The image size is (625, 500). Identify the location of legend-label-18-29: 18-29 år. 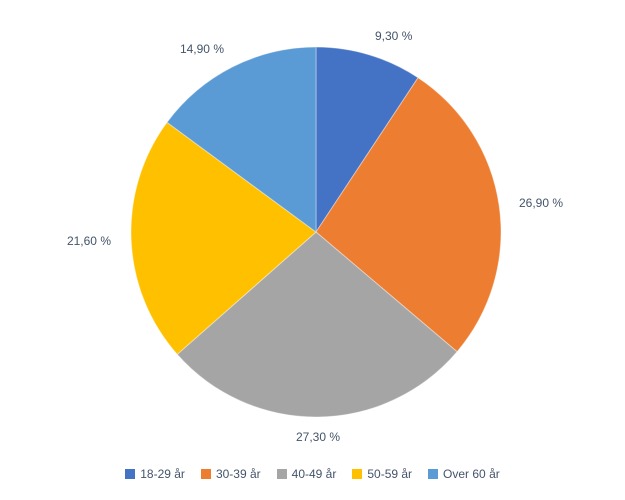
(162, 474).